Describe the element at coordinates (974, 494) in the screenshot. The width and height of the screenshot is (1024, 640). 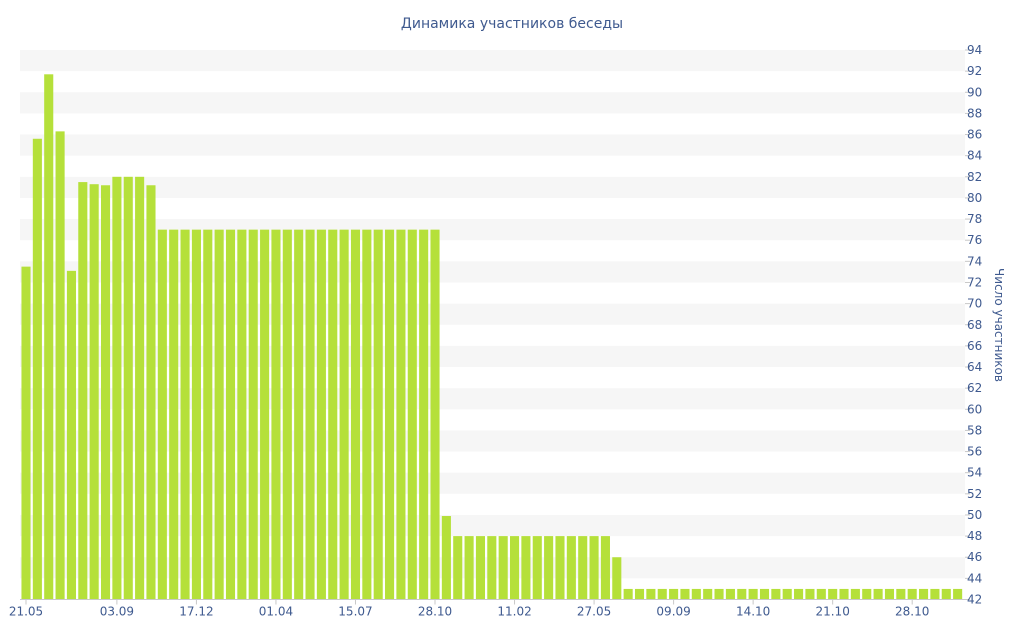
I see `y-tick-label: 52` at that location.